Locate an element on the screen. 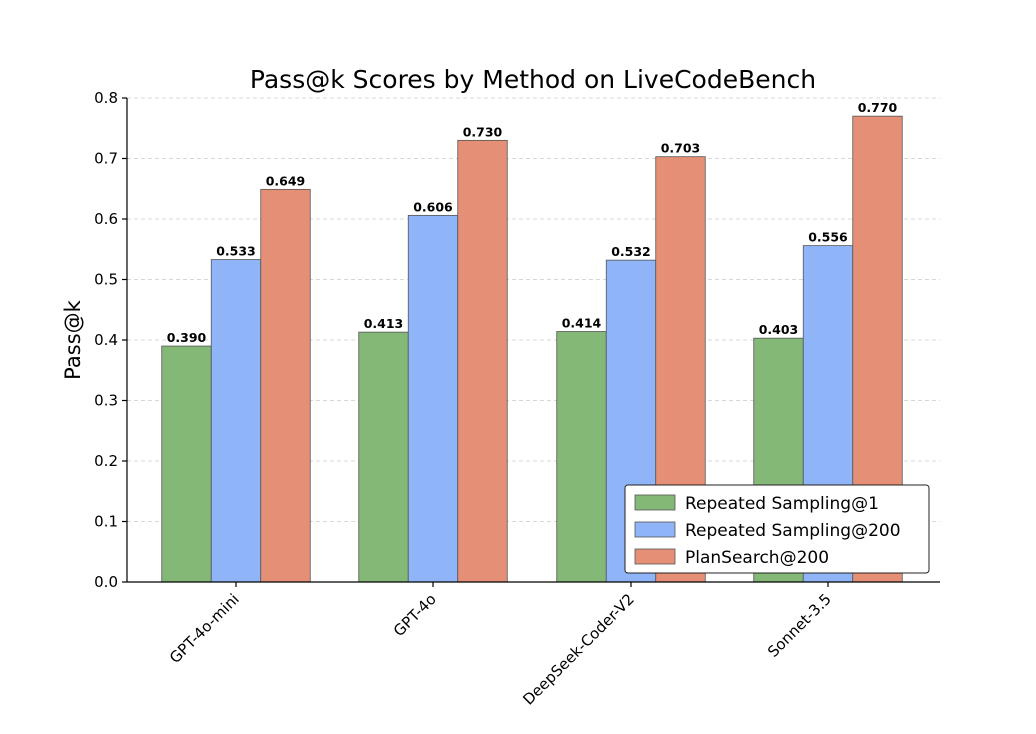  legend-entry: Repeated Sampling@200 is located at coordinates (793, 531).